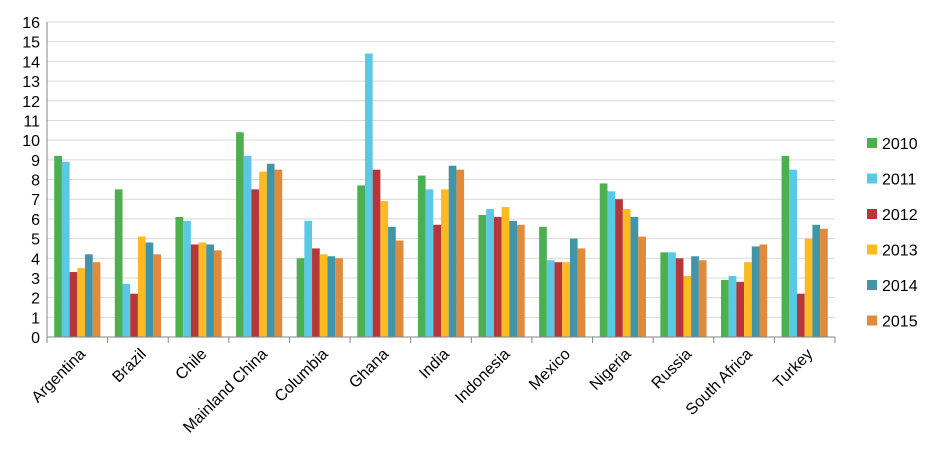  I want to click on y-tick-label: 0, so click(35, 338).